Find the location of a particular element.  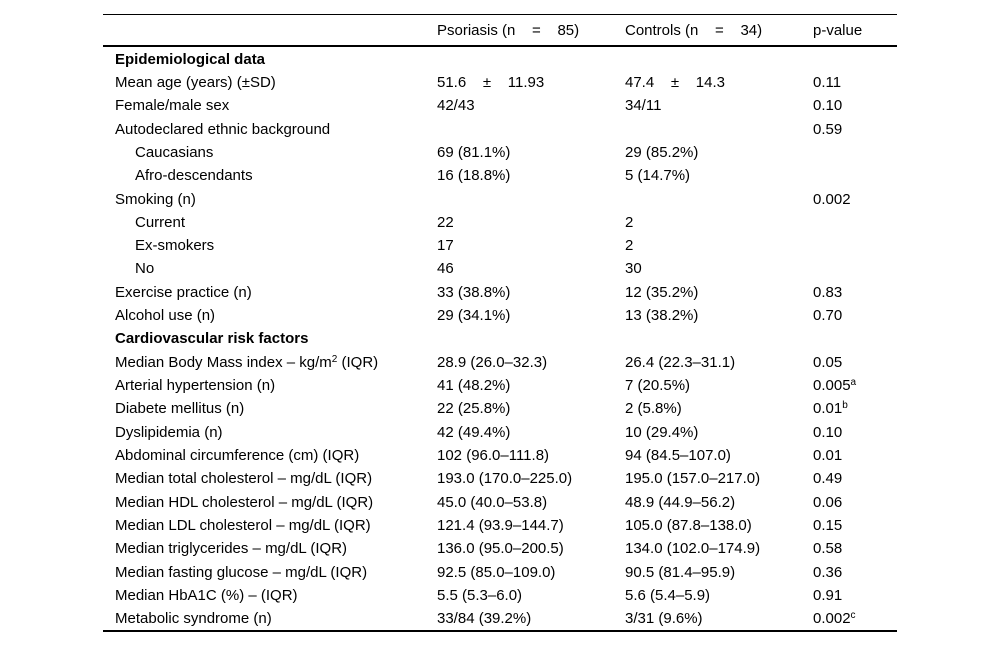

p-value-cell: 0.01b is located at coordinates (855, 408).